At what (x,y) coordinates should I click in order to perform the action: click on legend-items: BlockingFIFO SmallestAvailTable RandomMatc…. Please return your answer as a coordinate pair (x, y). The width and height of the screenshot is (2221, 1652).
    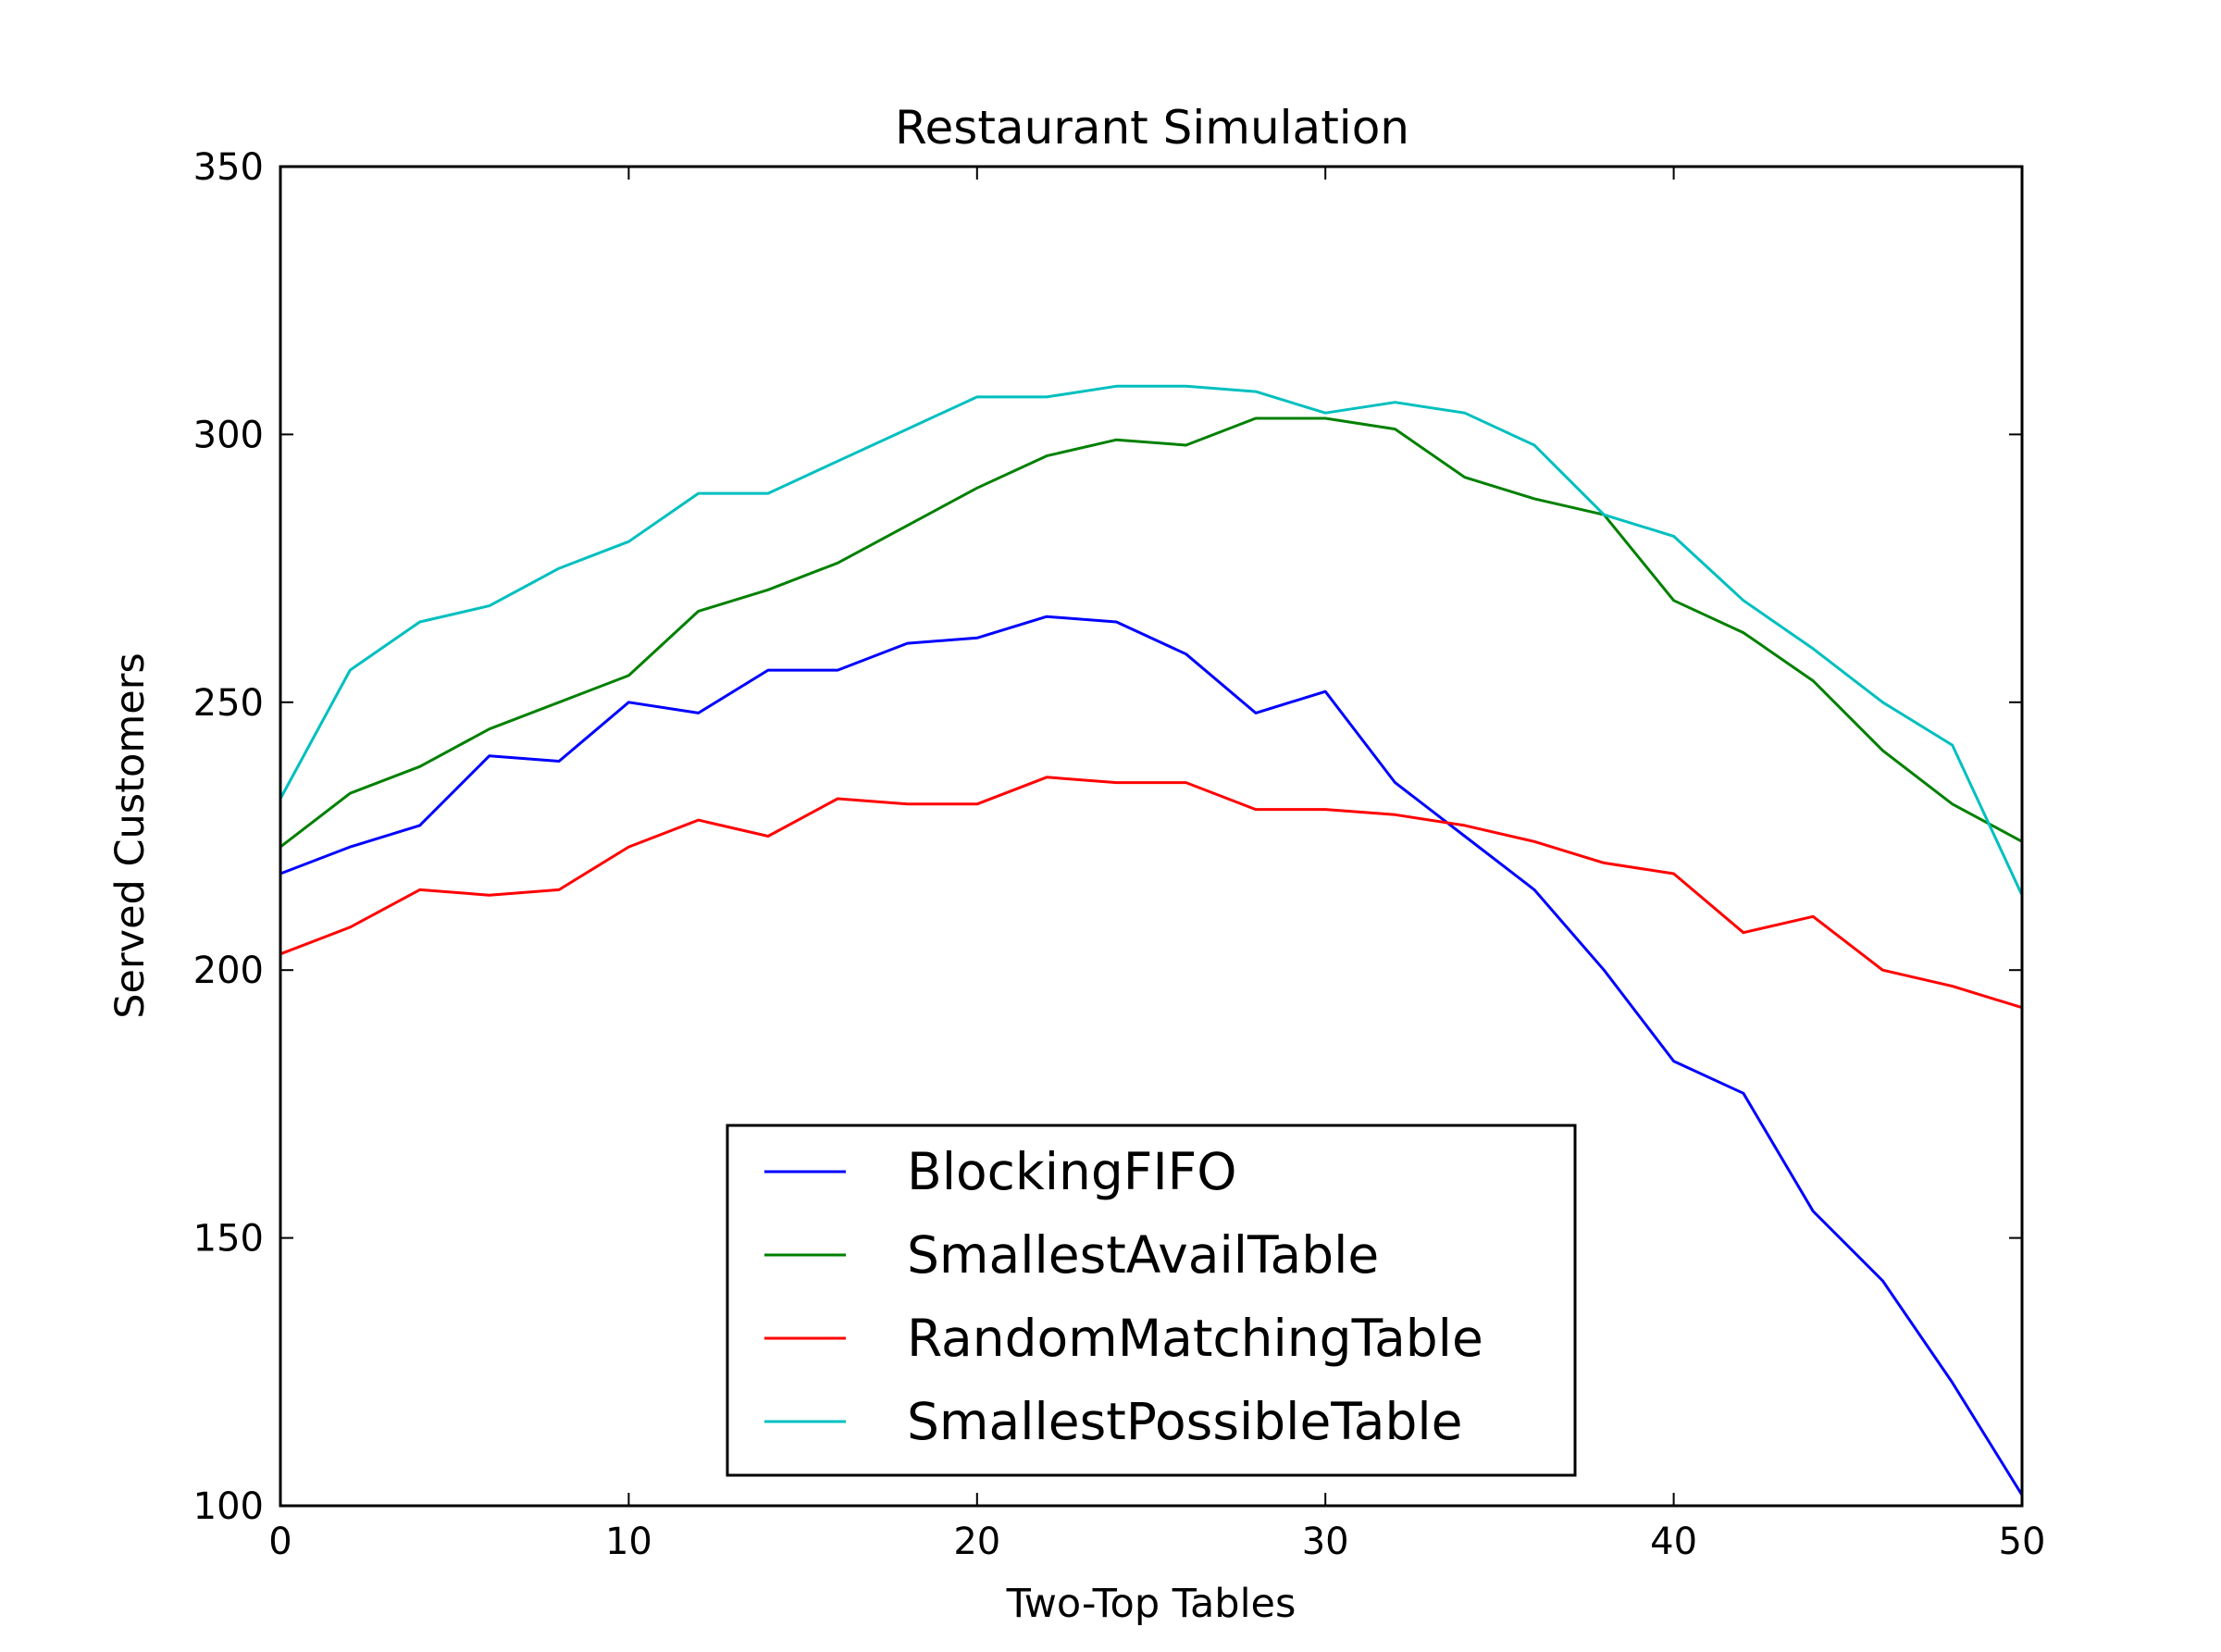
    Looking at the image, I should click on (1124, 1296).